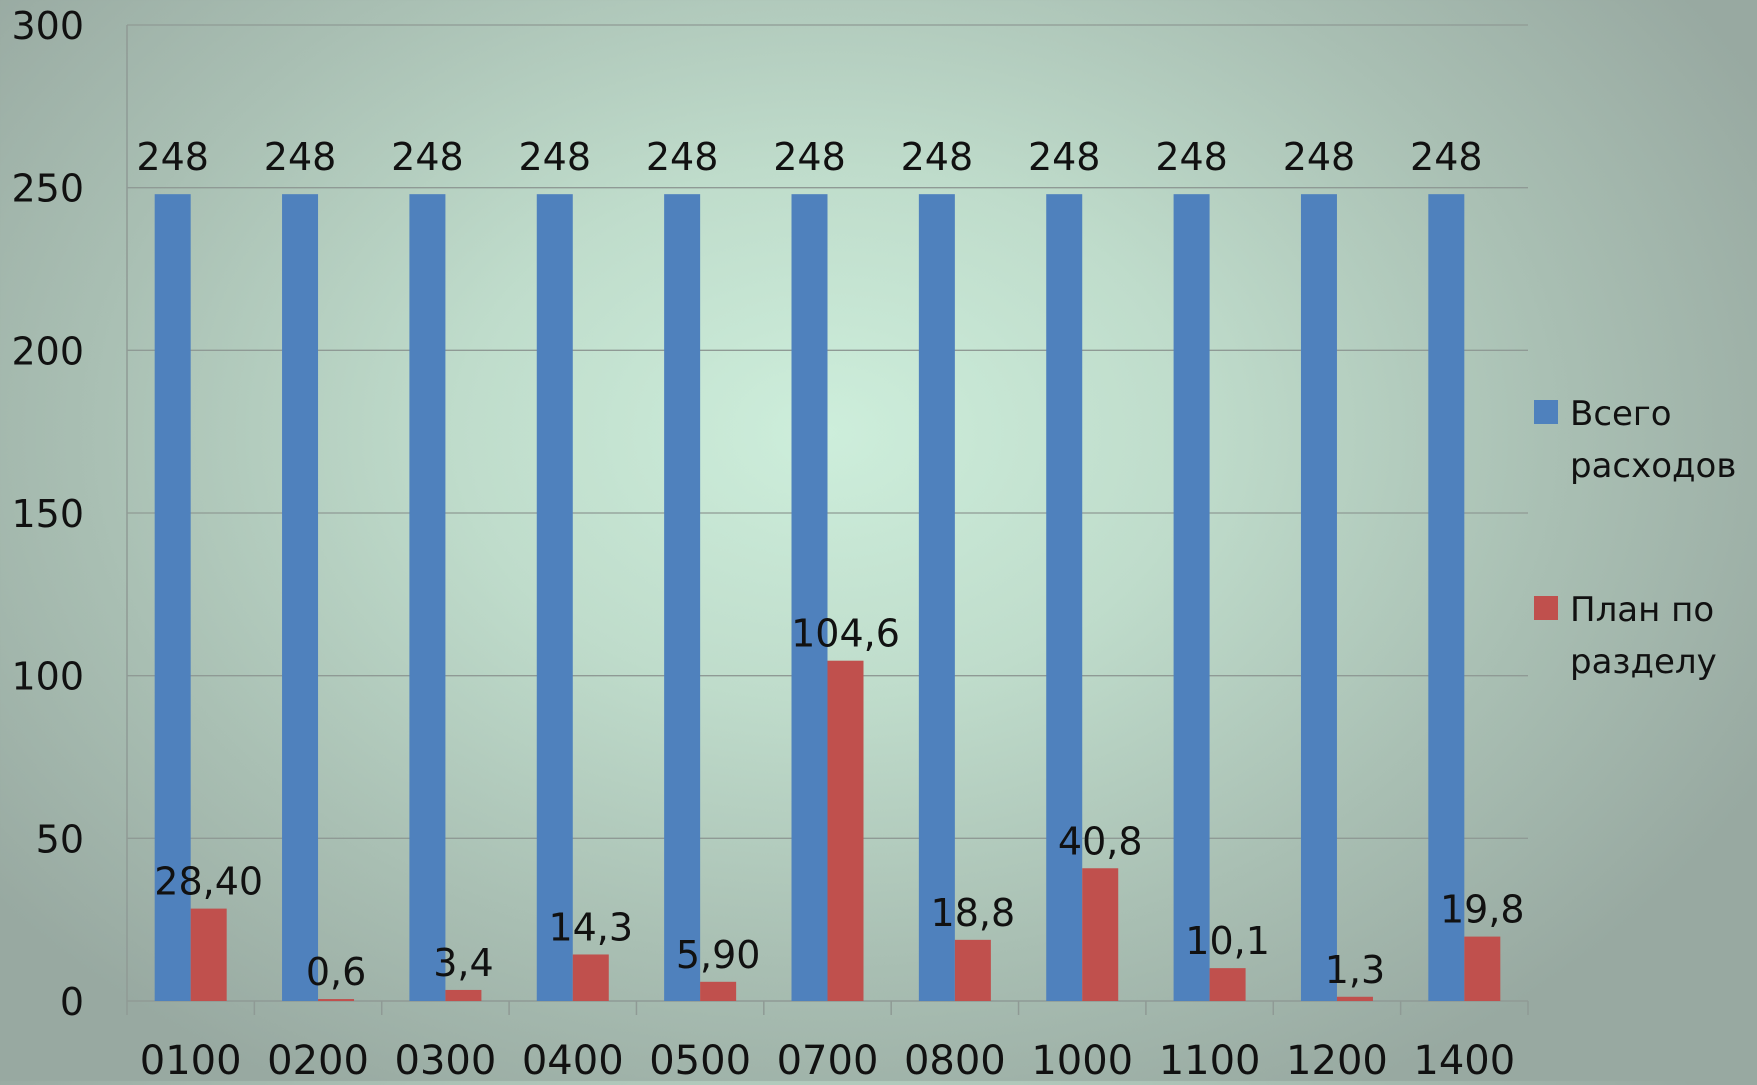 The image size is (1757, 1085). I want to click on data-label-section-plan: 28,40, so click(208, 882).